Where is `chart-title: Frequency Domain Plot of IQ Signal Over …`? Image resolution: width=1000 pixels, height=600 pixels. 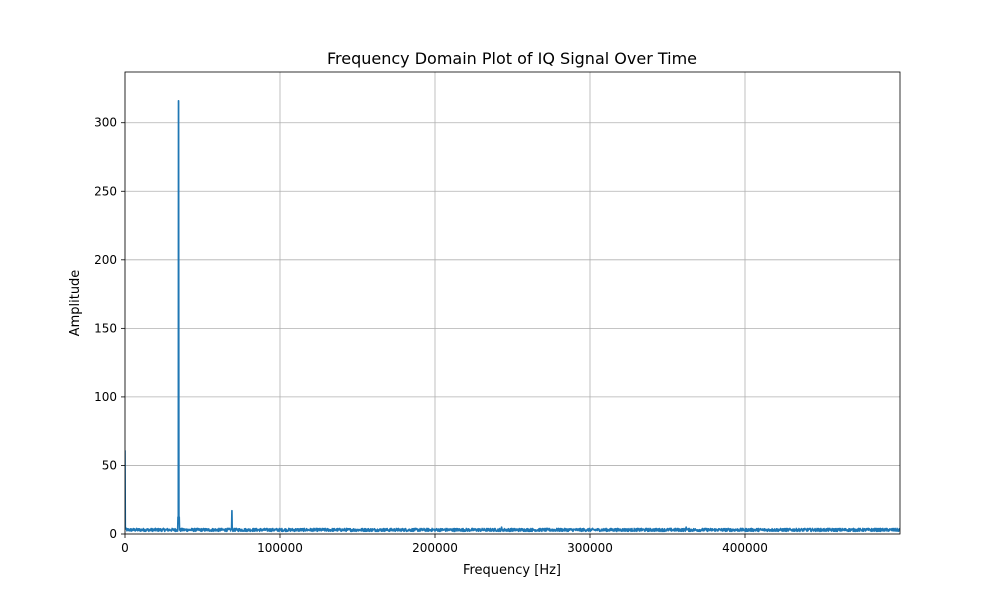
chart-title: Frequency Domain Plot of IQ Signal Over … is located at coordinates (512, 58).